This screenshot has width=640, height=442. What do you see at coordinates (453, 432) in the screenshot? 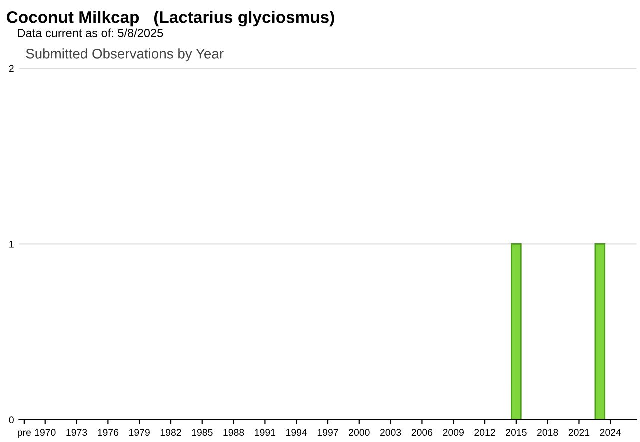
I see `x-tick-label: 2009` at bounding box center [453, 432].